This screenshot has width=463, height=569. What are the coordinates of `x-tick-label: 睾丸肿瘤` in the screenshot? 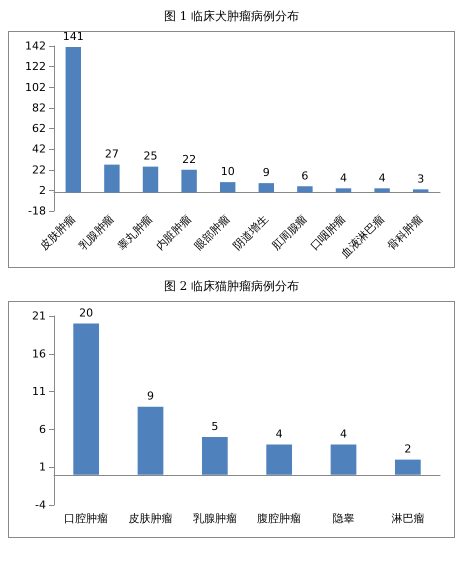 It's located at (135, 232).